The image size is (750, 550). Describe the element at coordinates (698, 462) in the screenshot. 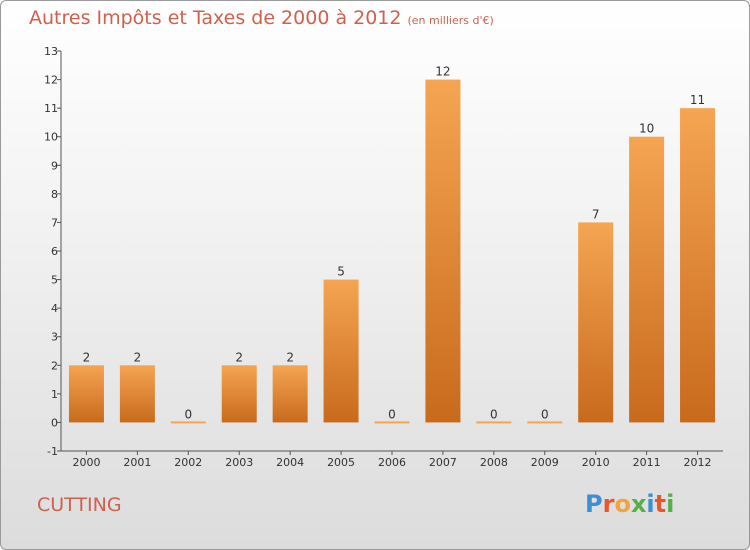

I see `x-tick-label: 2012` at that location.